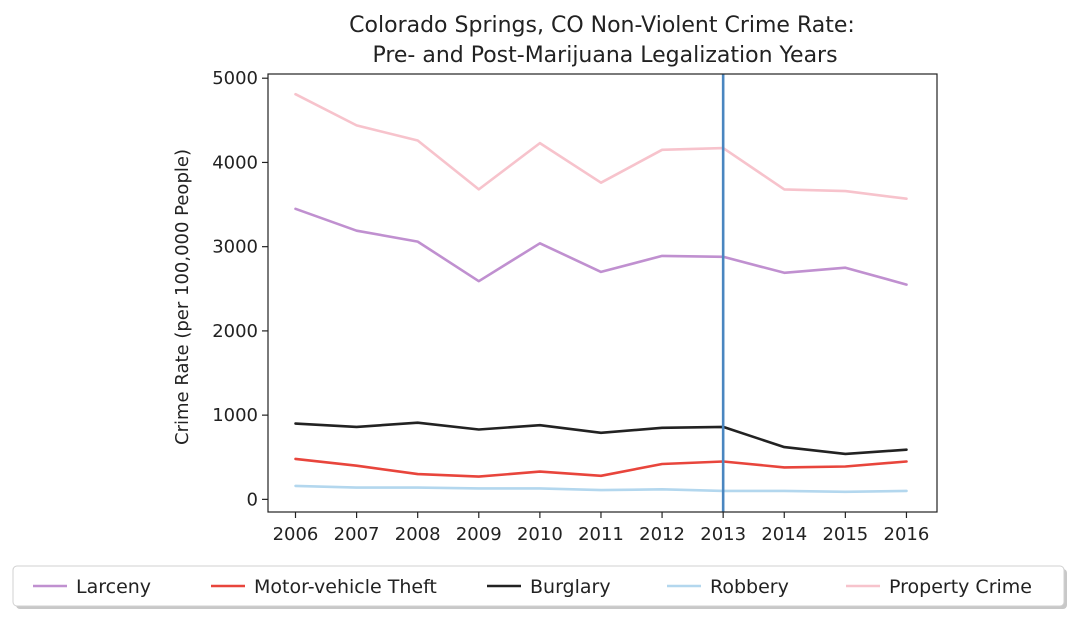 The width and height of the screenshot is (1078, 622). I want to click on x-tick-label-2014: 2014, so click(784, 534).